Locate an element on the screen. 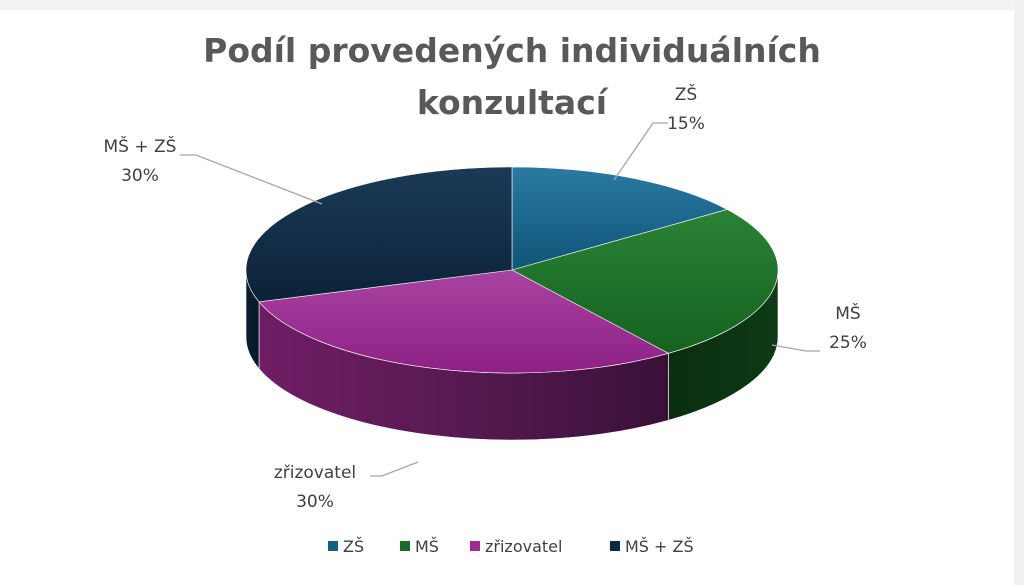 The width and height of the screenshot is (1024, 585). legend-label-ms-zs: MŠ + ZŠ is located at coordinates (659, 546).